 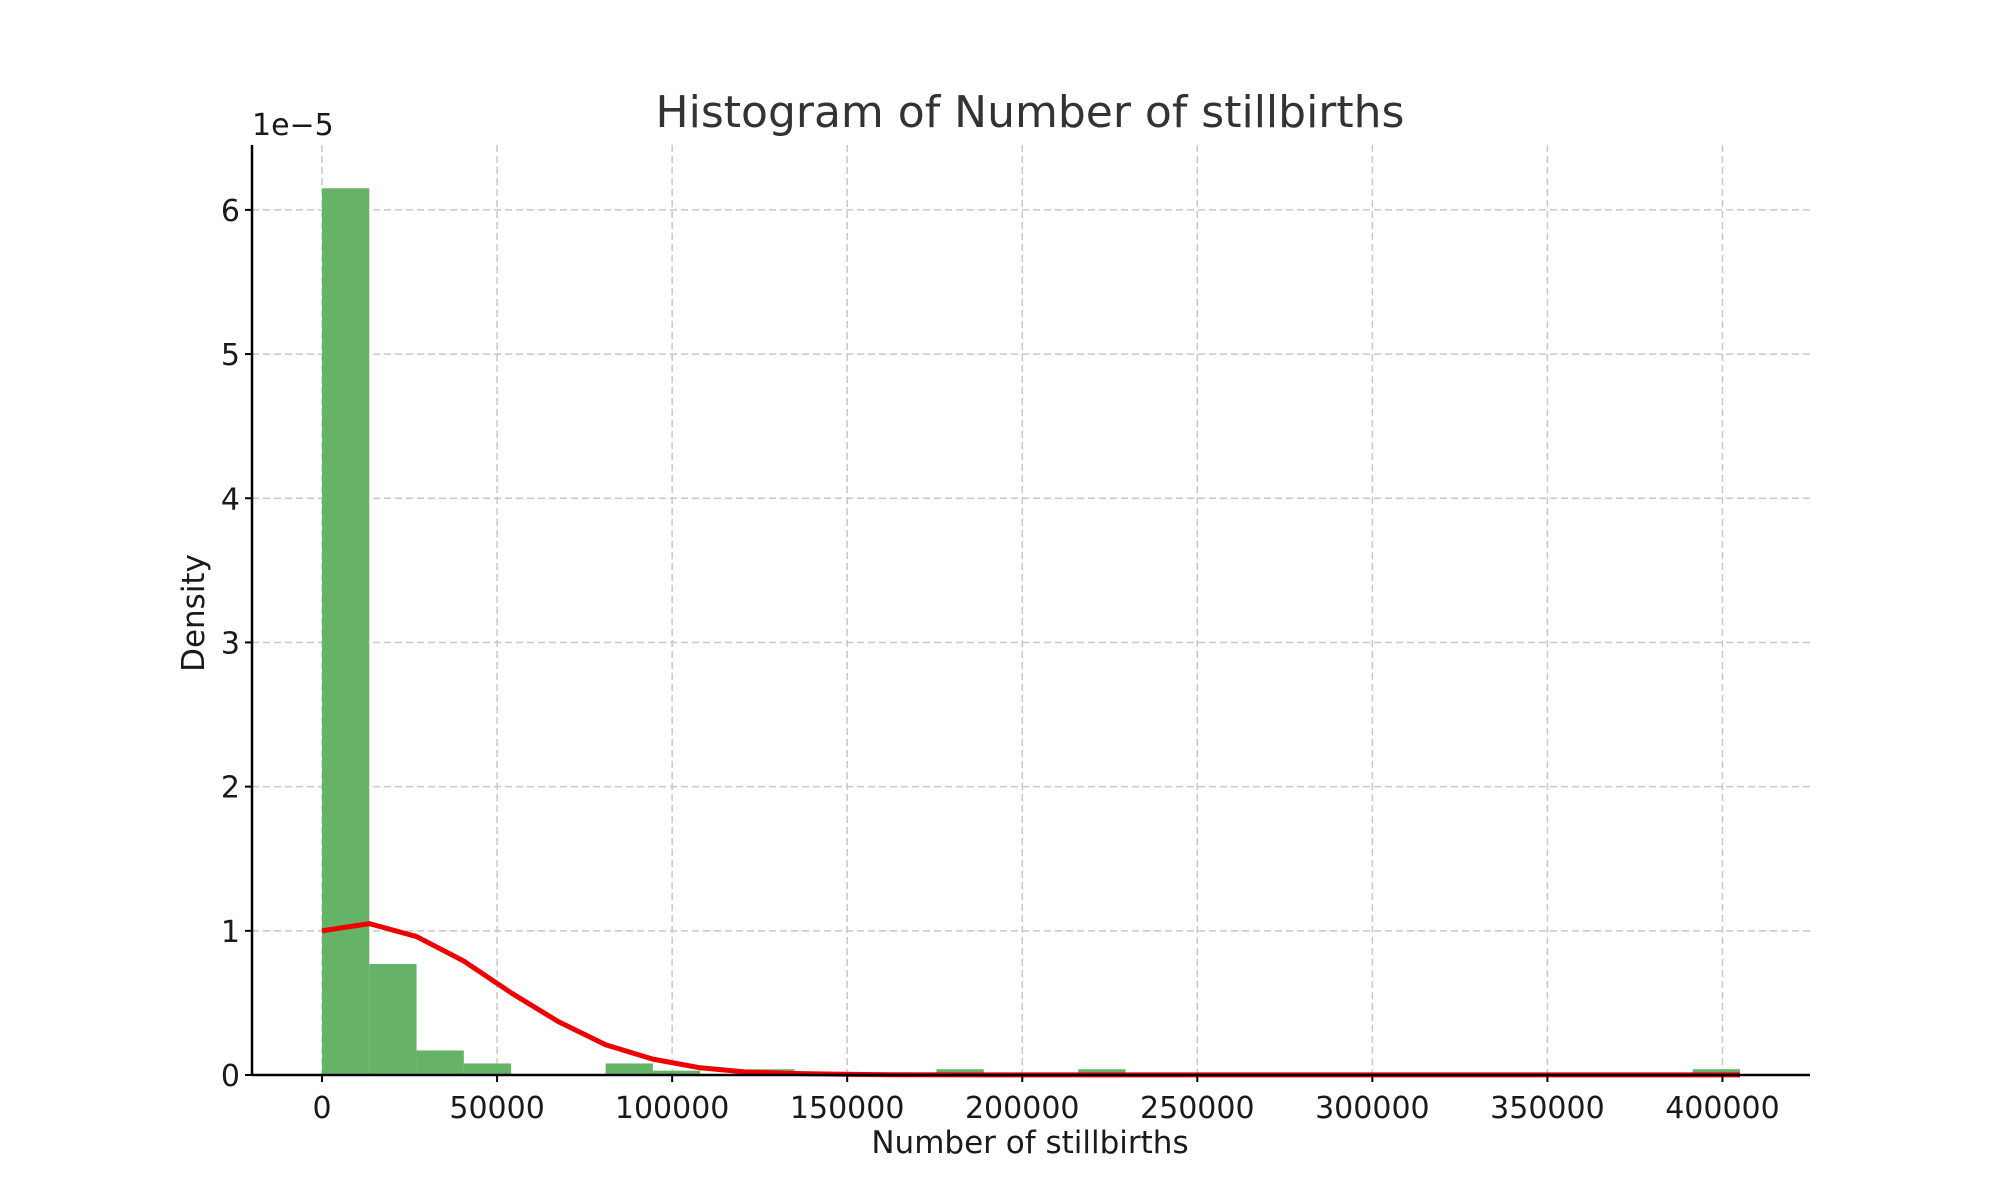 What do you see at coordinates (230, 355) in the screenshot?
I see `y-tick-label: 5` at bounding box center [230, 355].